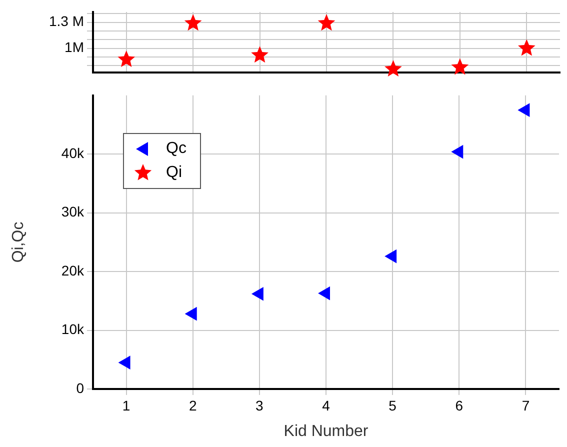 The image size is (567, 447). I want to click on legend-label: Qi, so click(174, 173).